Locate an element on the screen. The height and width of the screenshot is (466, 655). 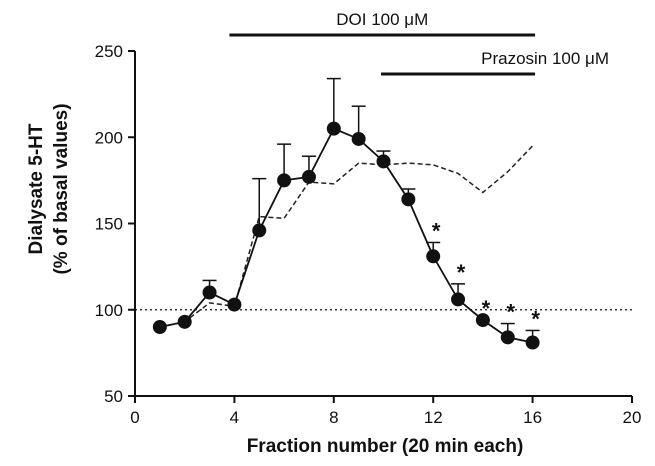
y-axis-title-line1: Dialysate 5-HT is located at coordinates (36, 188).